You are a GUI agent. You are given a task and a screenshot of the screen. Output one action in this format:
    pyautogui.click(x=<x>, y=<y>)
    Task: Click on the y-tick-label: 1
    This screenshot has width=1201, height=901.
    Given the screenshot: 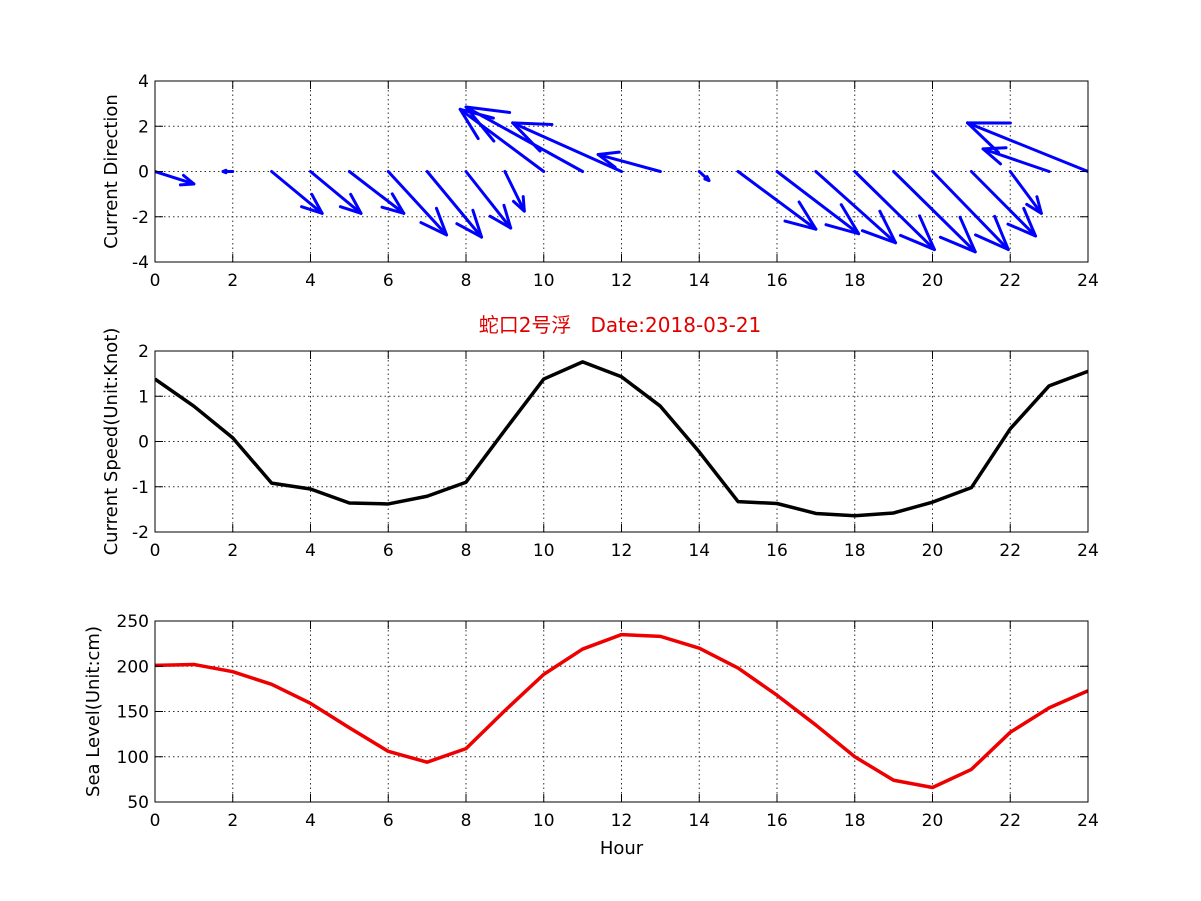 What is the action you would take?
    pyautogui.click(x=143, y=397)
    